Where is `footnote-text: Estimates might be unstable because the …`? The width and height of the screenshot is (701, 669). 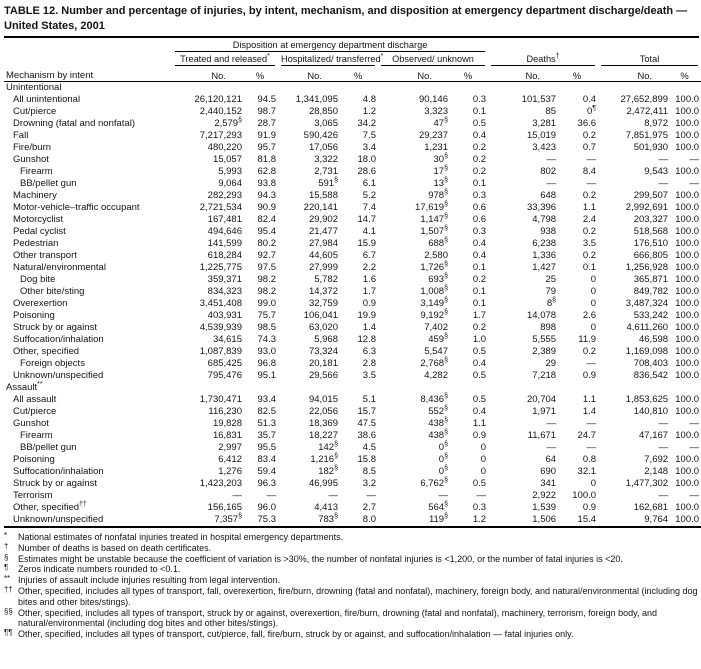
footnote-text: Estimates might be unstable because the … is located at coordinates (320, 558).